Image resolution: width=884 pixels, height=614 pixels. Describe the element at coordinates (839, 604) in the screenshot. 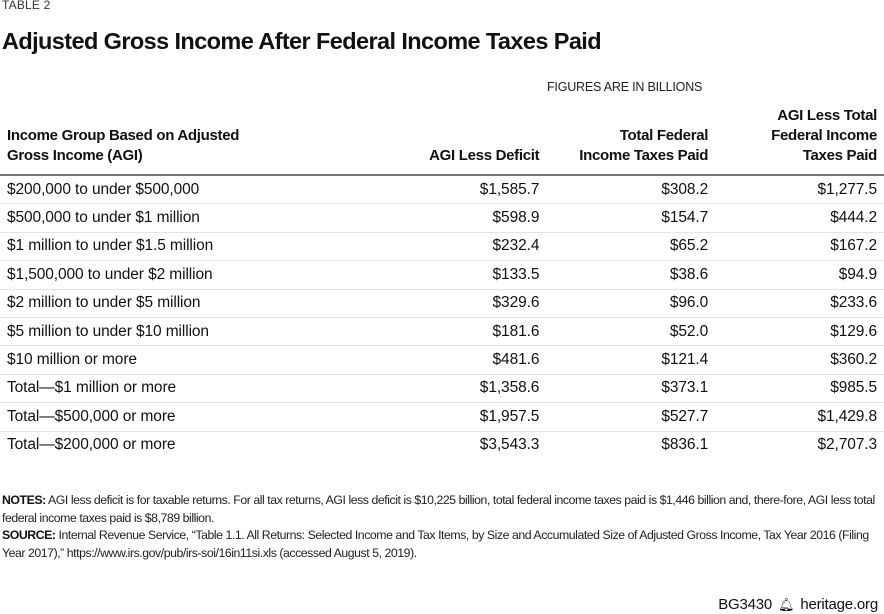

I see `site-link: heritage.org` at that location.